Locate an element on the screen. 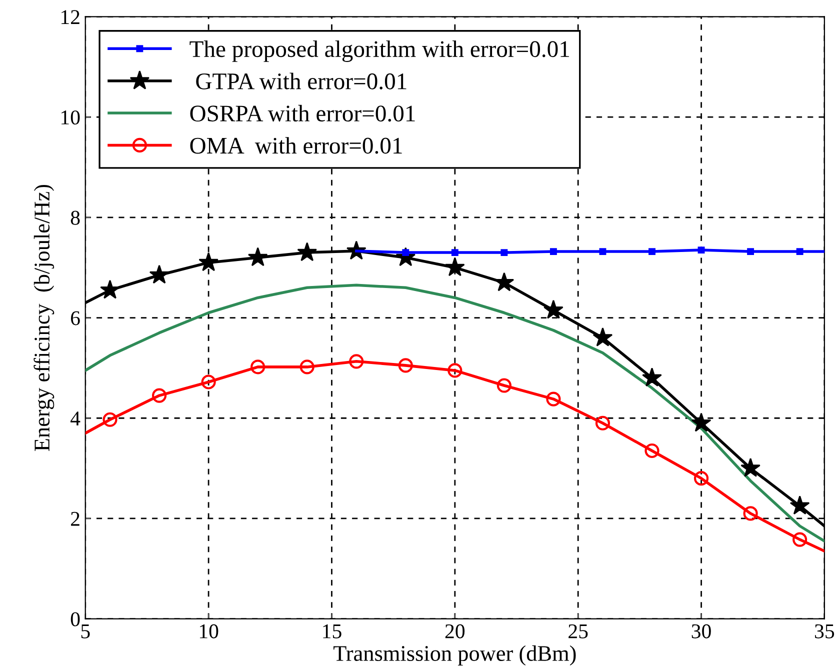 Image resolution: width=837 pixels, height=669 pixels. y-tick-label: 12 is located at coordinates (71, 17).